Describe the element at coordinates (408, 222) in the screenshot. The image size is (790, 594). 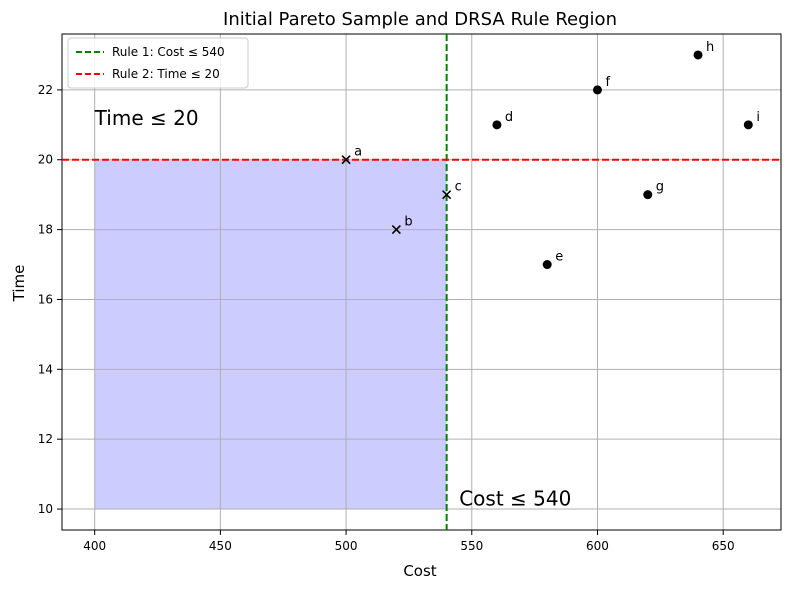
I see `point-label-b: b` at that location.